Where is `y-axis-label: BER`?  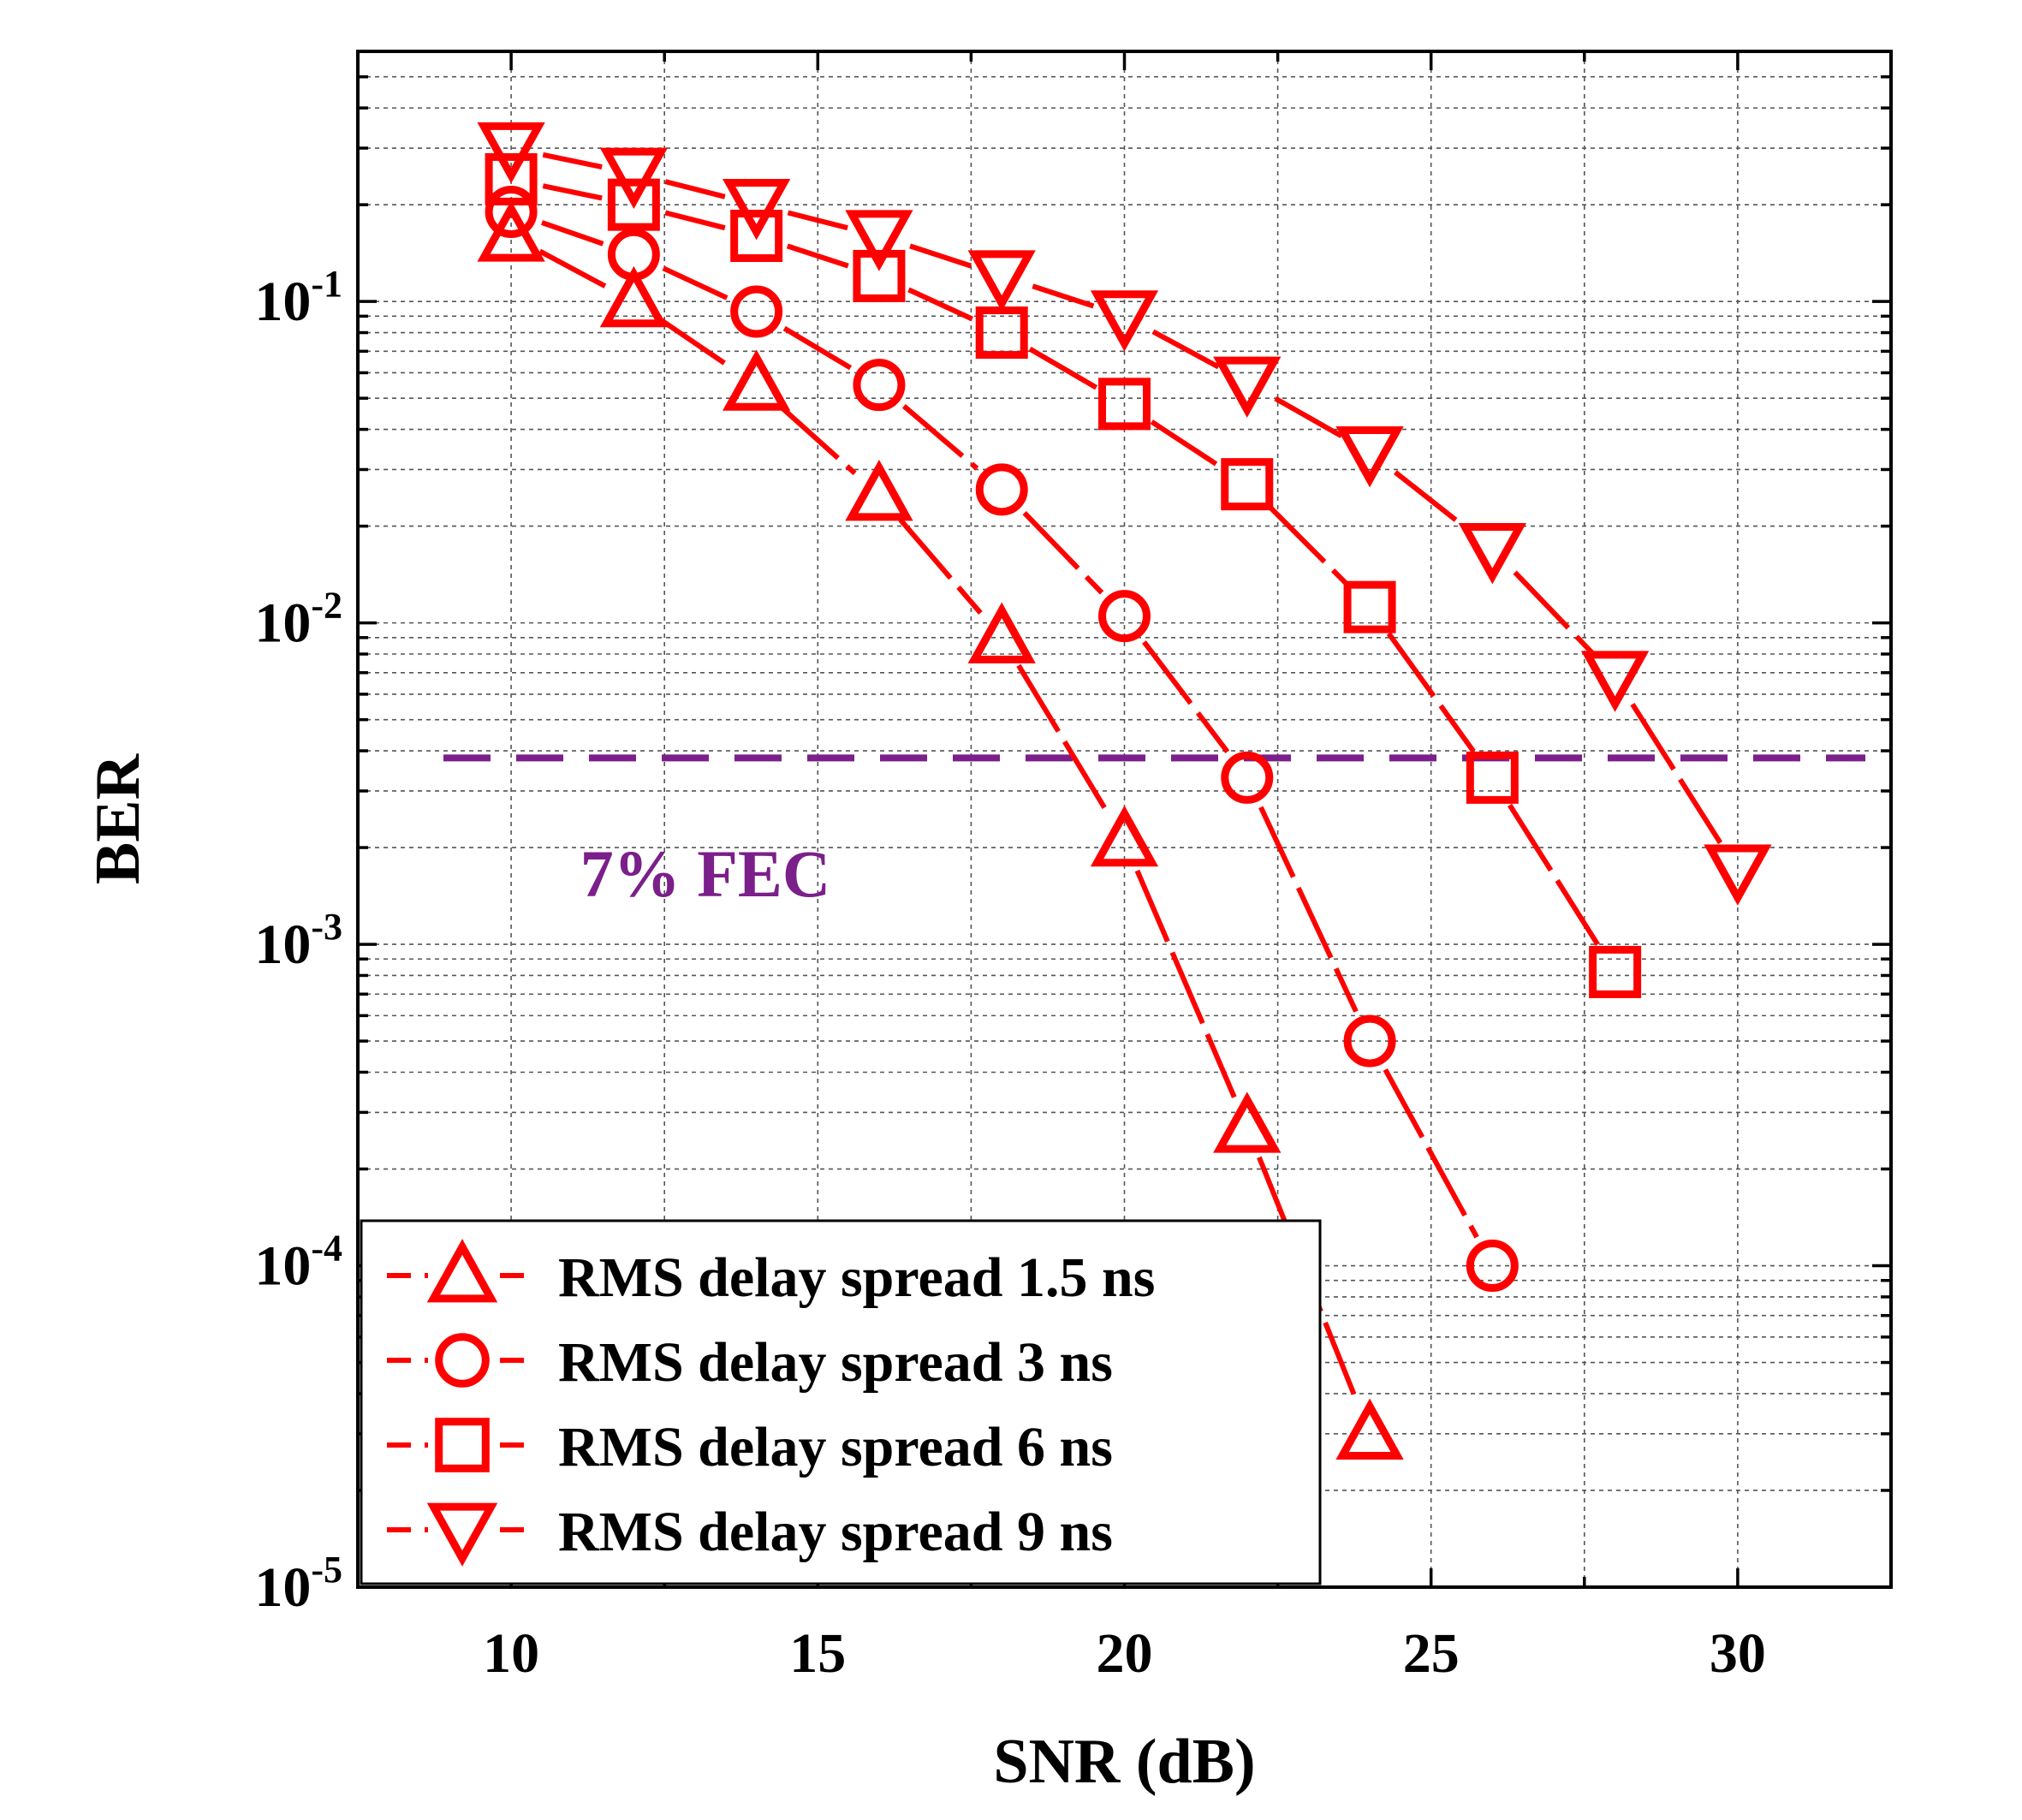 y-axis-label: BER is located at coordinates (118, 818).